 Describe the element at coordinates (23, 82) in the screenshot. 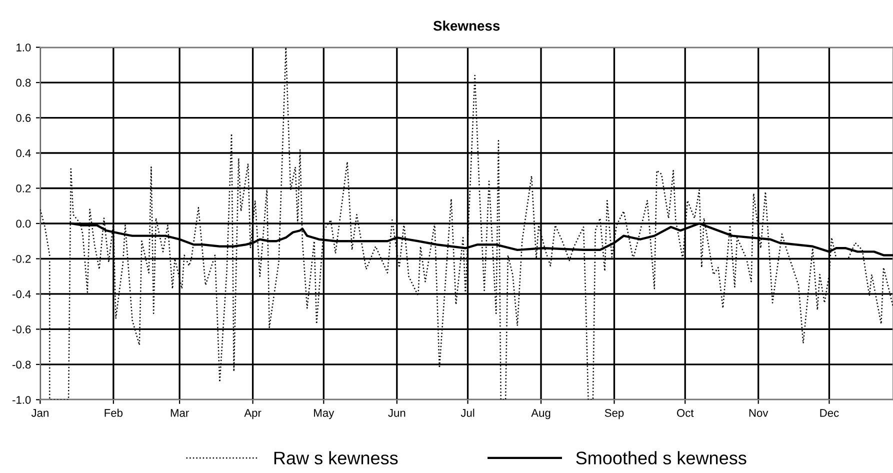

I see `y-tick-label: 0.8` at that location.